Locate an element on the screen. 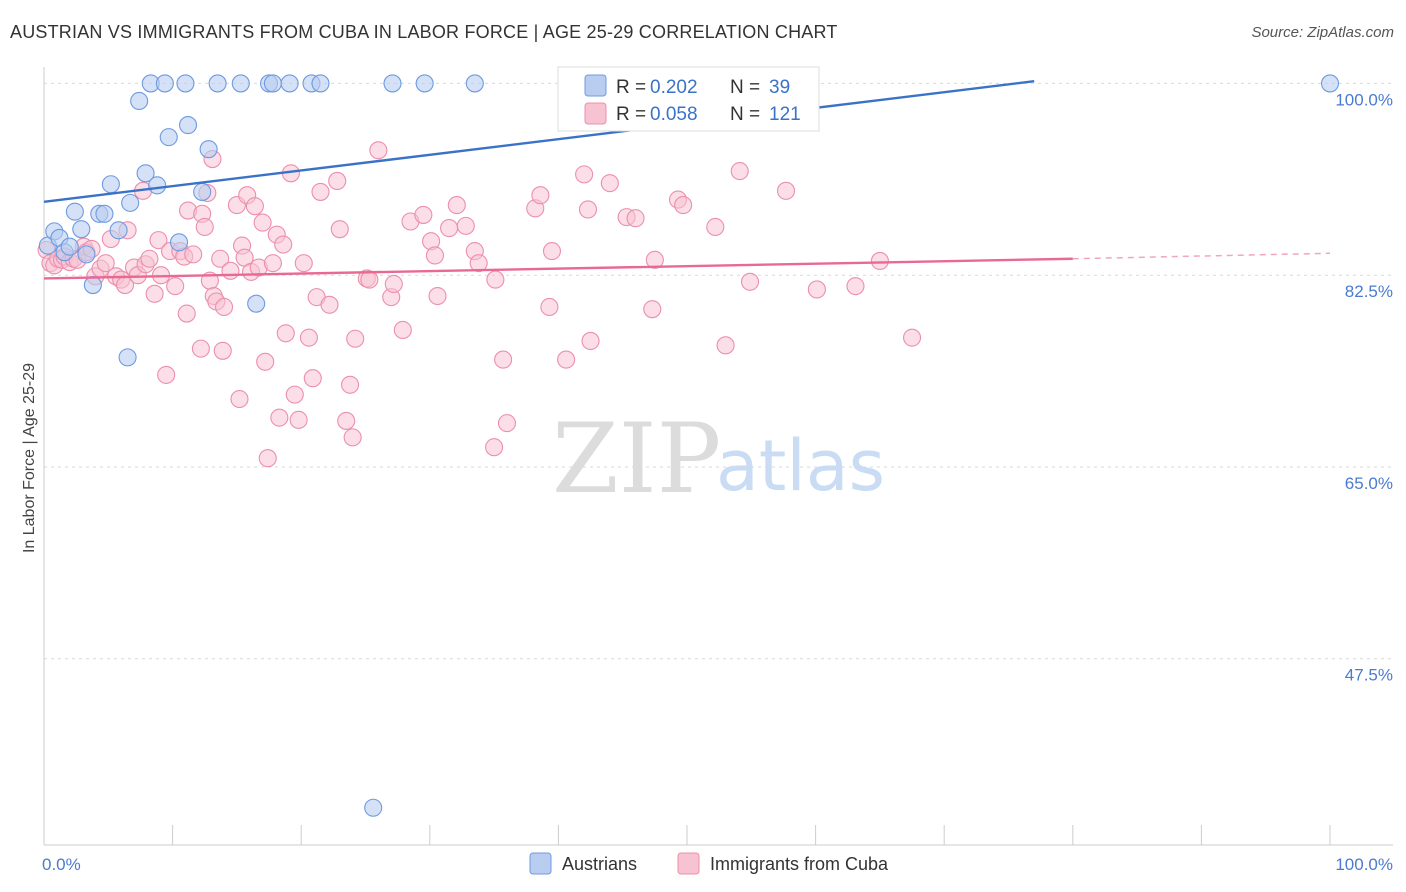  legend-box: R = 0.202 N = 39 R = 0.058 N = 121 is located at coordinates (688, 99).